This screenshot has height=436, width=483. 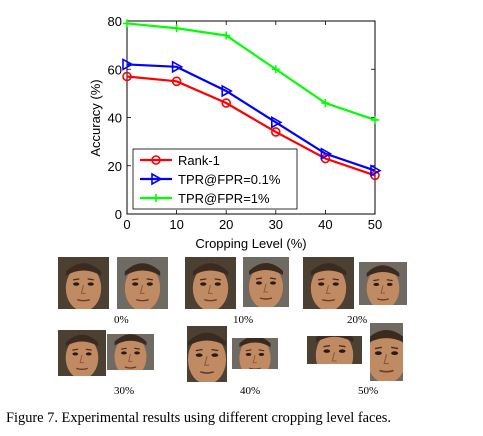 I want to click on face-image-50-original, so click(x=334, y=350).